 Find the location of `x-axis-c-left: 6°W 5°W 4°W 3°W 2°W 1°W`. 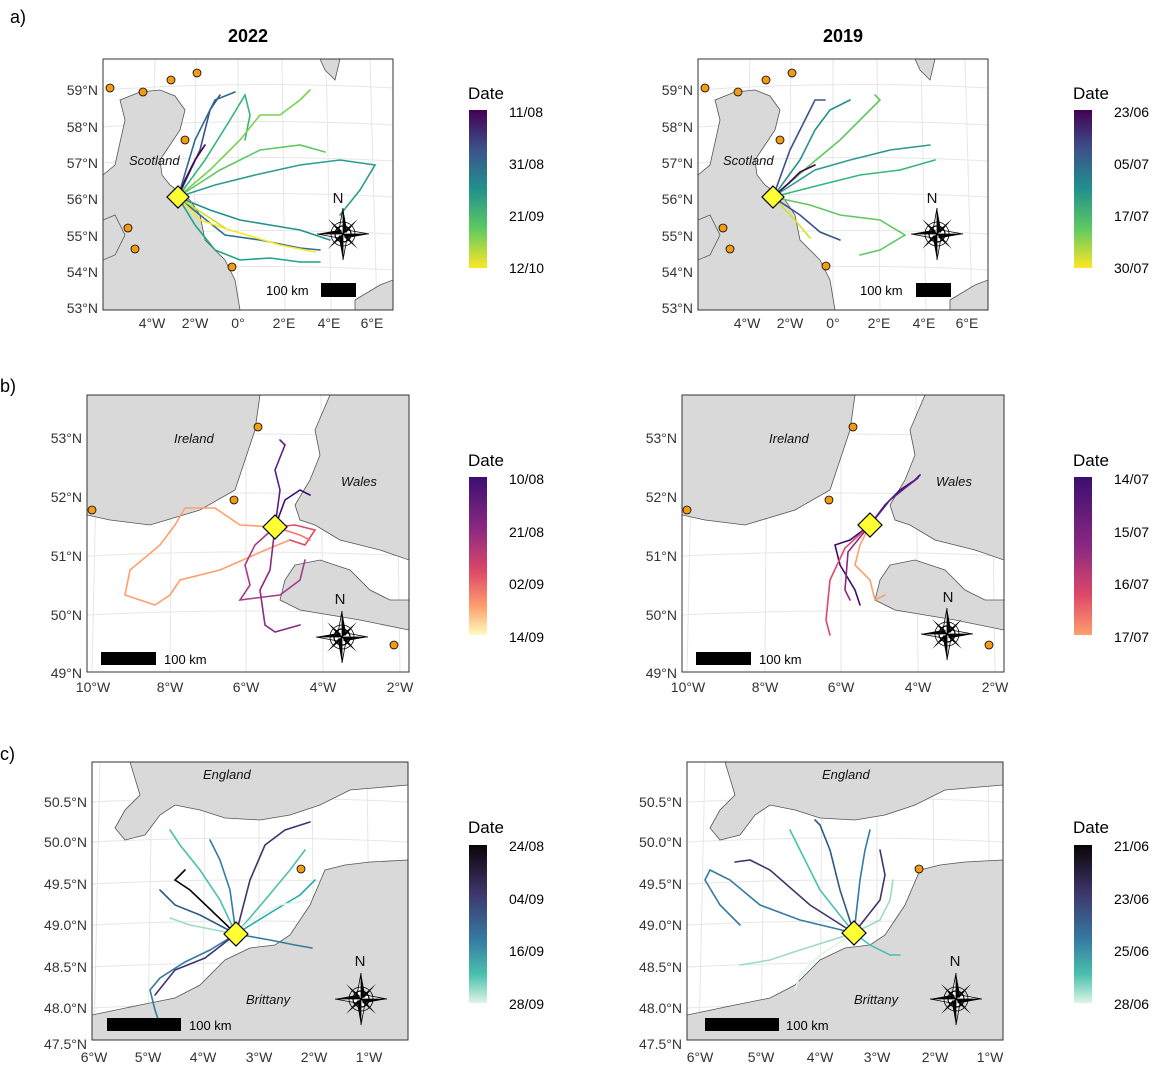

x-axis-c-left: 6°W 5°W 4°W 3°W 2°W 1°W is located at coordinates (232, 1057).